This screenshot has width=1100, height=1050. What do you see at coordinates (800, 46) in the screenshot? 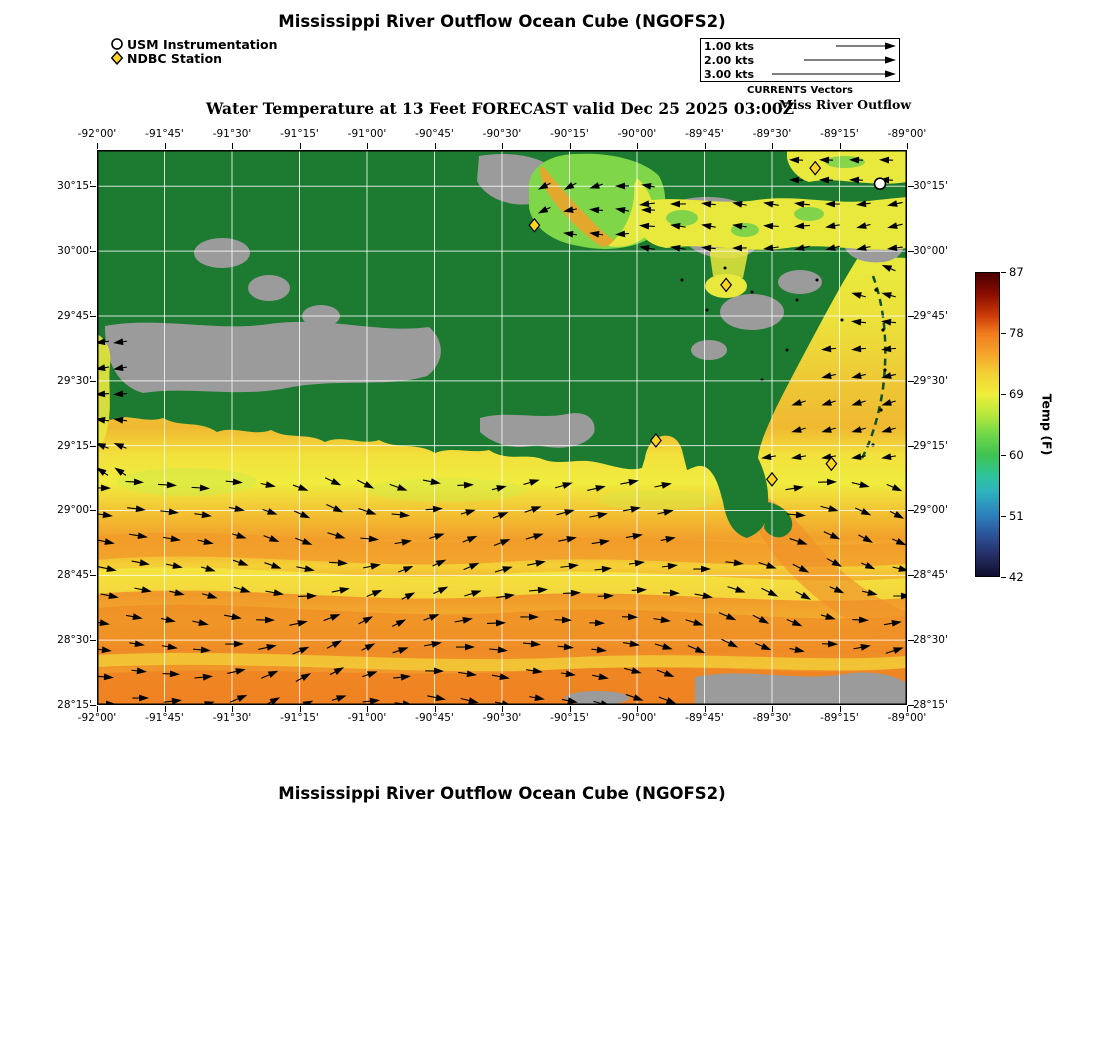
I see `vector-key-row: 1.00 kts` at bounding box center [800, 46].